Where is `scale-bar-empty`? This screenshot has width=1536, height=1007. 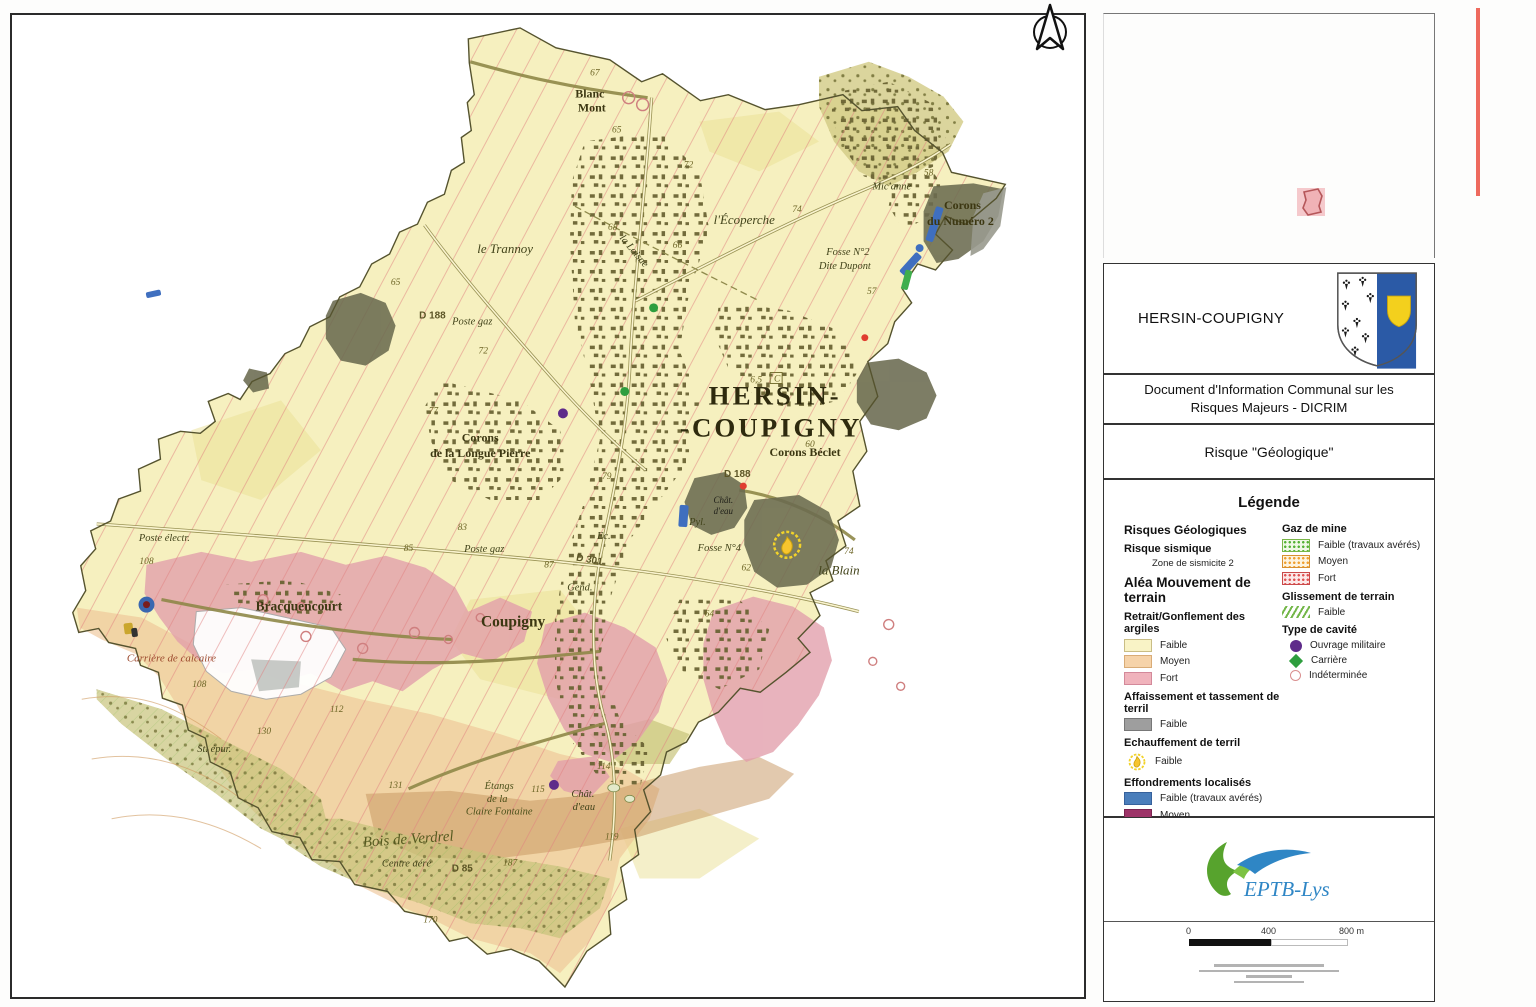 scale-bar-empty is located at coordinates (1309, 942).